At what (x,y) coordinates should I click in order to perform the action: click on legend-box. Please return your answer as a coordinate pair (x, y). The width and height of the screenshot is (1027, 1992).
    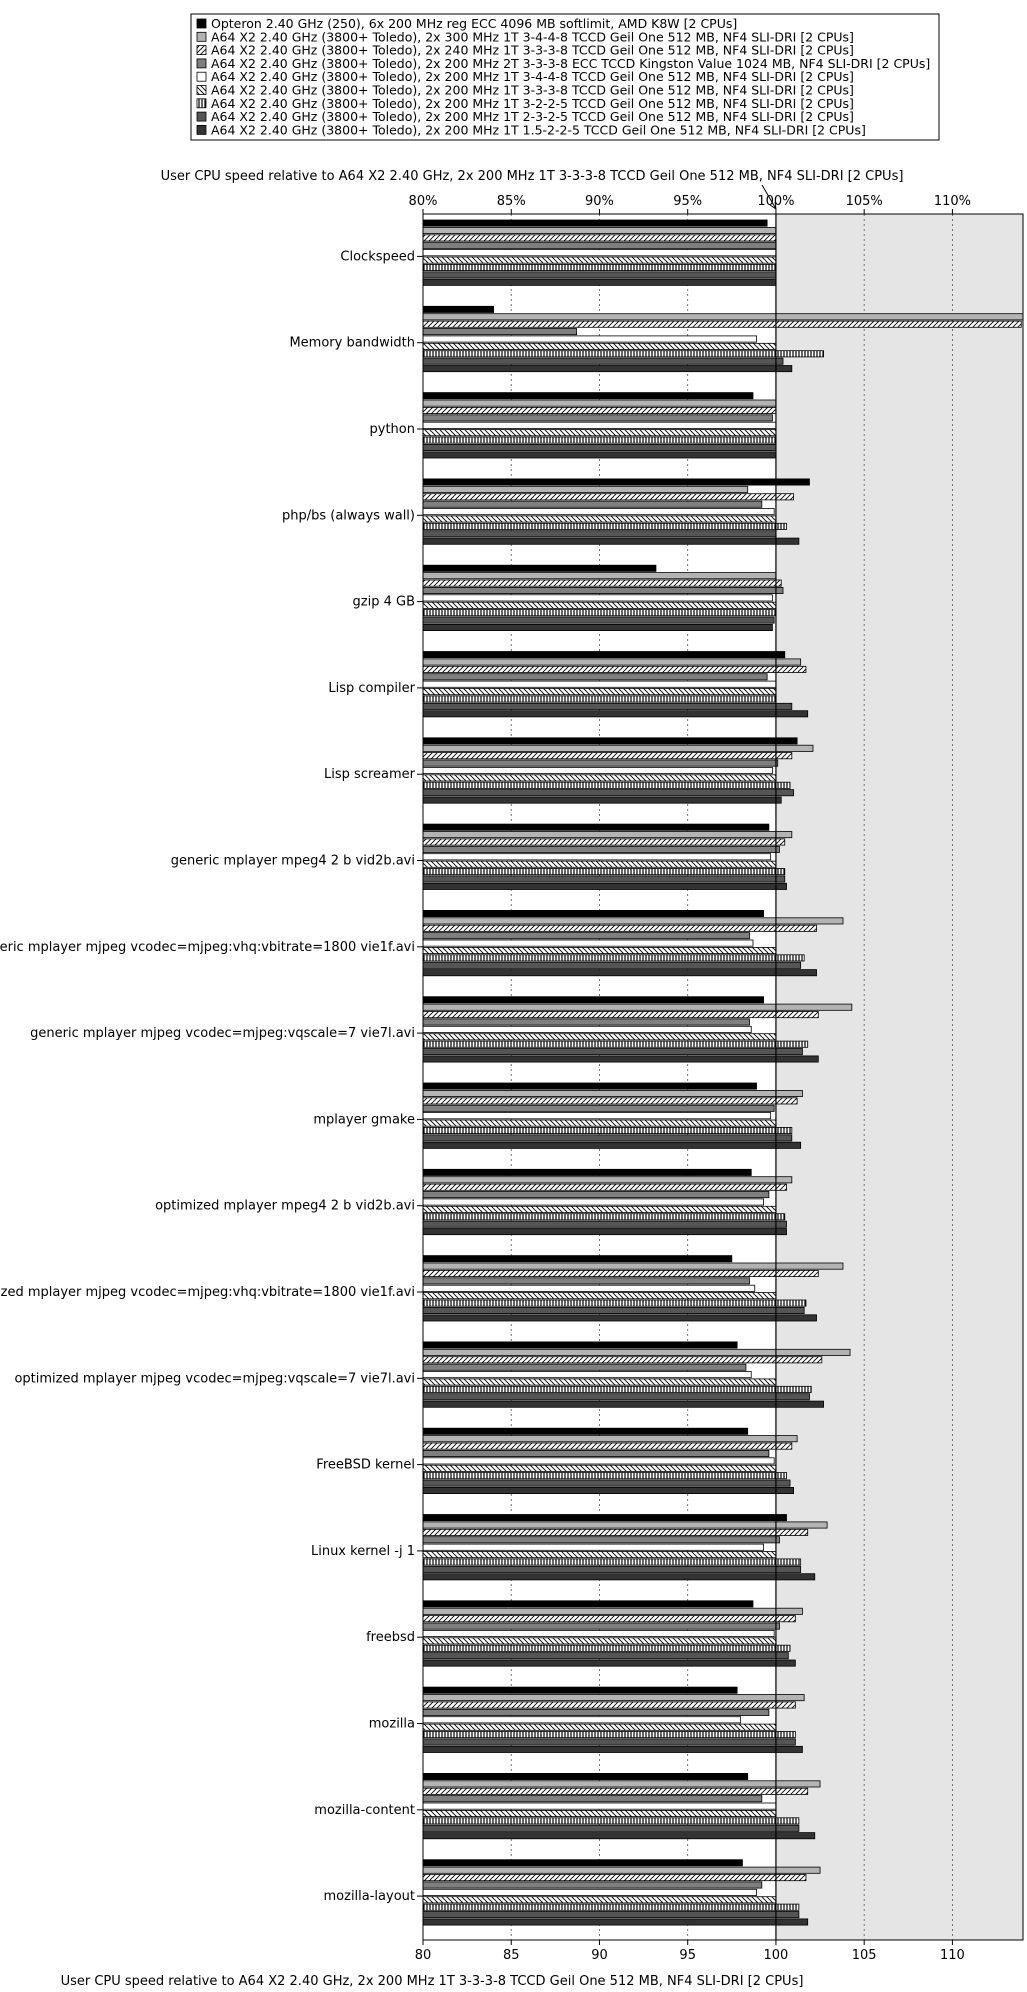
    Looking at the image, I should click on (565, 77).